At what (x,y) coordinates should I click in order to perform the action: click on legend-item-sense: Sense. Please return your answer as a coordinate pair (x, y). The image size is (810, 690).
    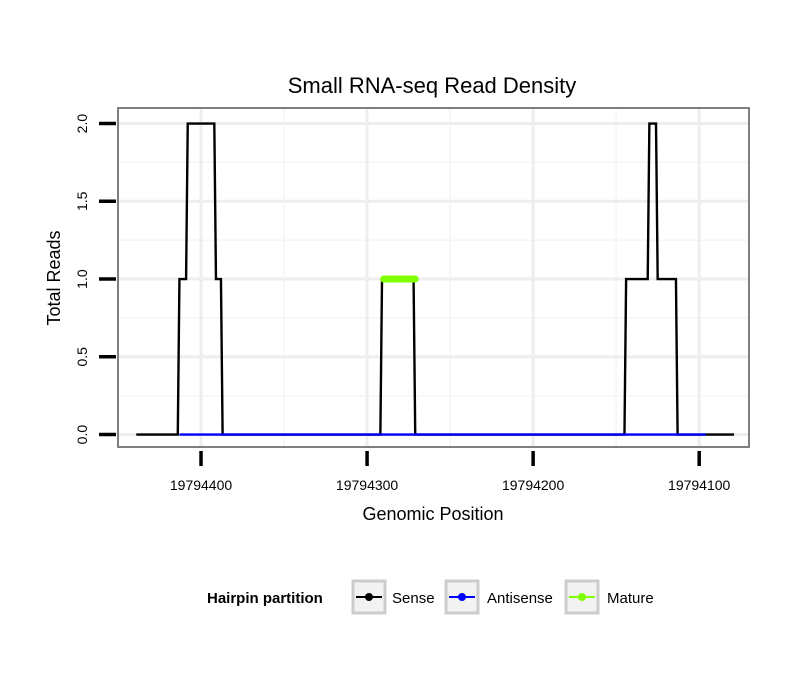
    Looking at the image, I should click on (393, 597).